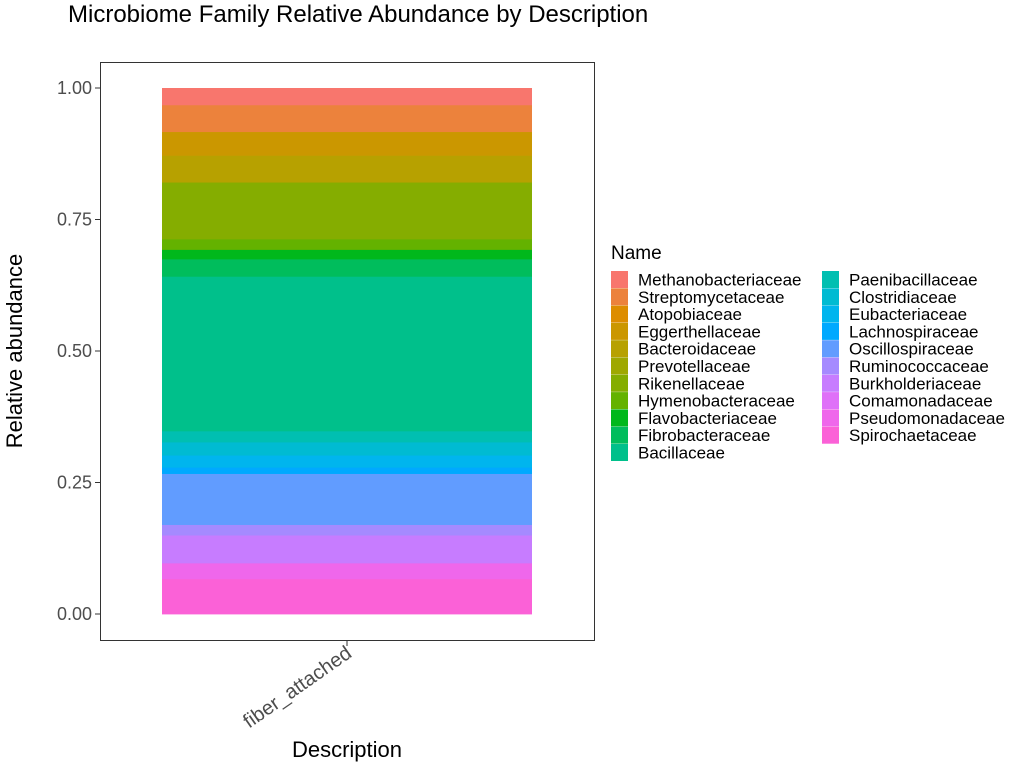 The image size is (1024, 768). I want to click on legend-item: Ruminococcaceae, so click(905, 366).